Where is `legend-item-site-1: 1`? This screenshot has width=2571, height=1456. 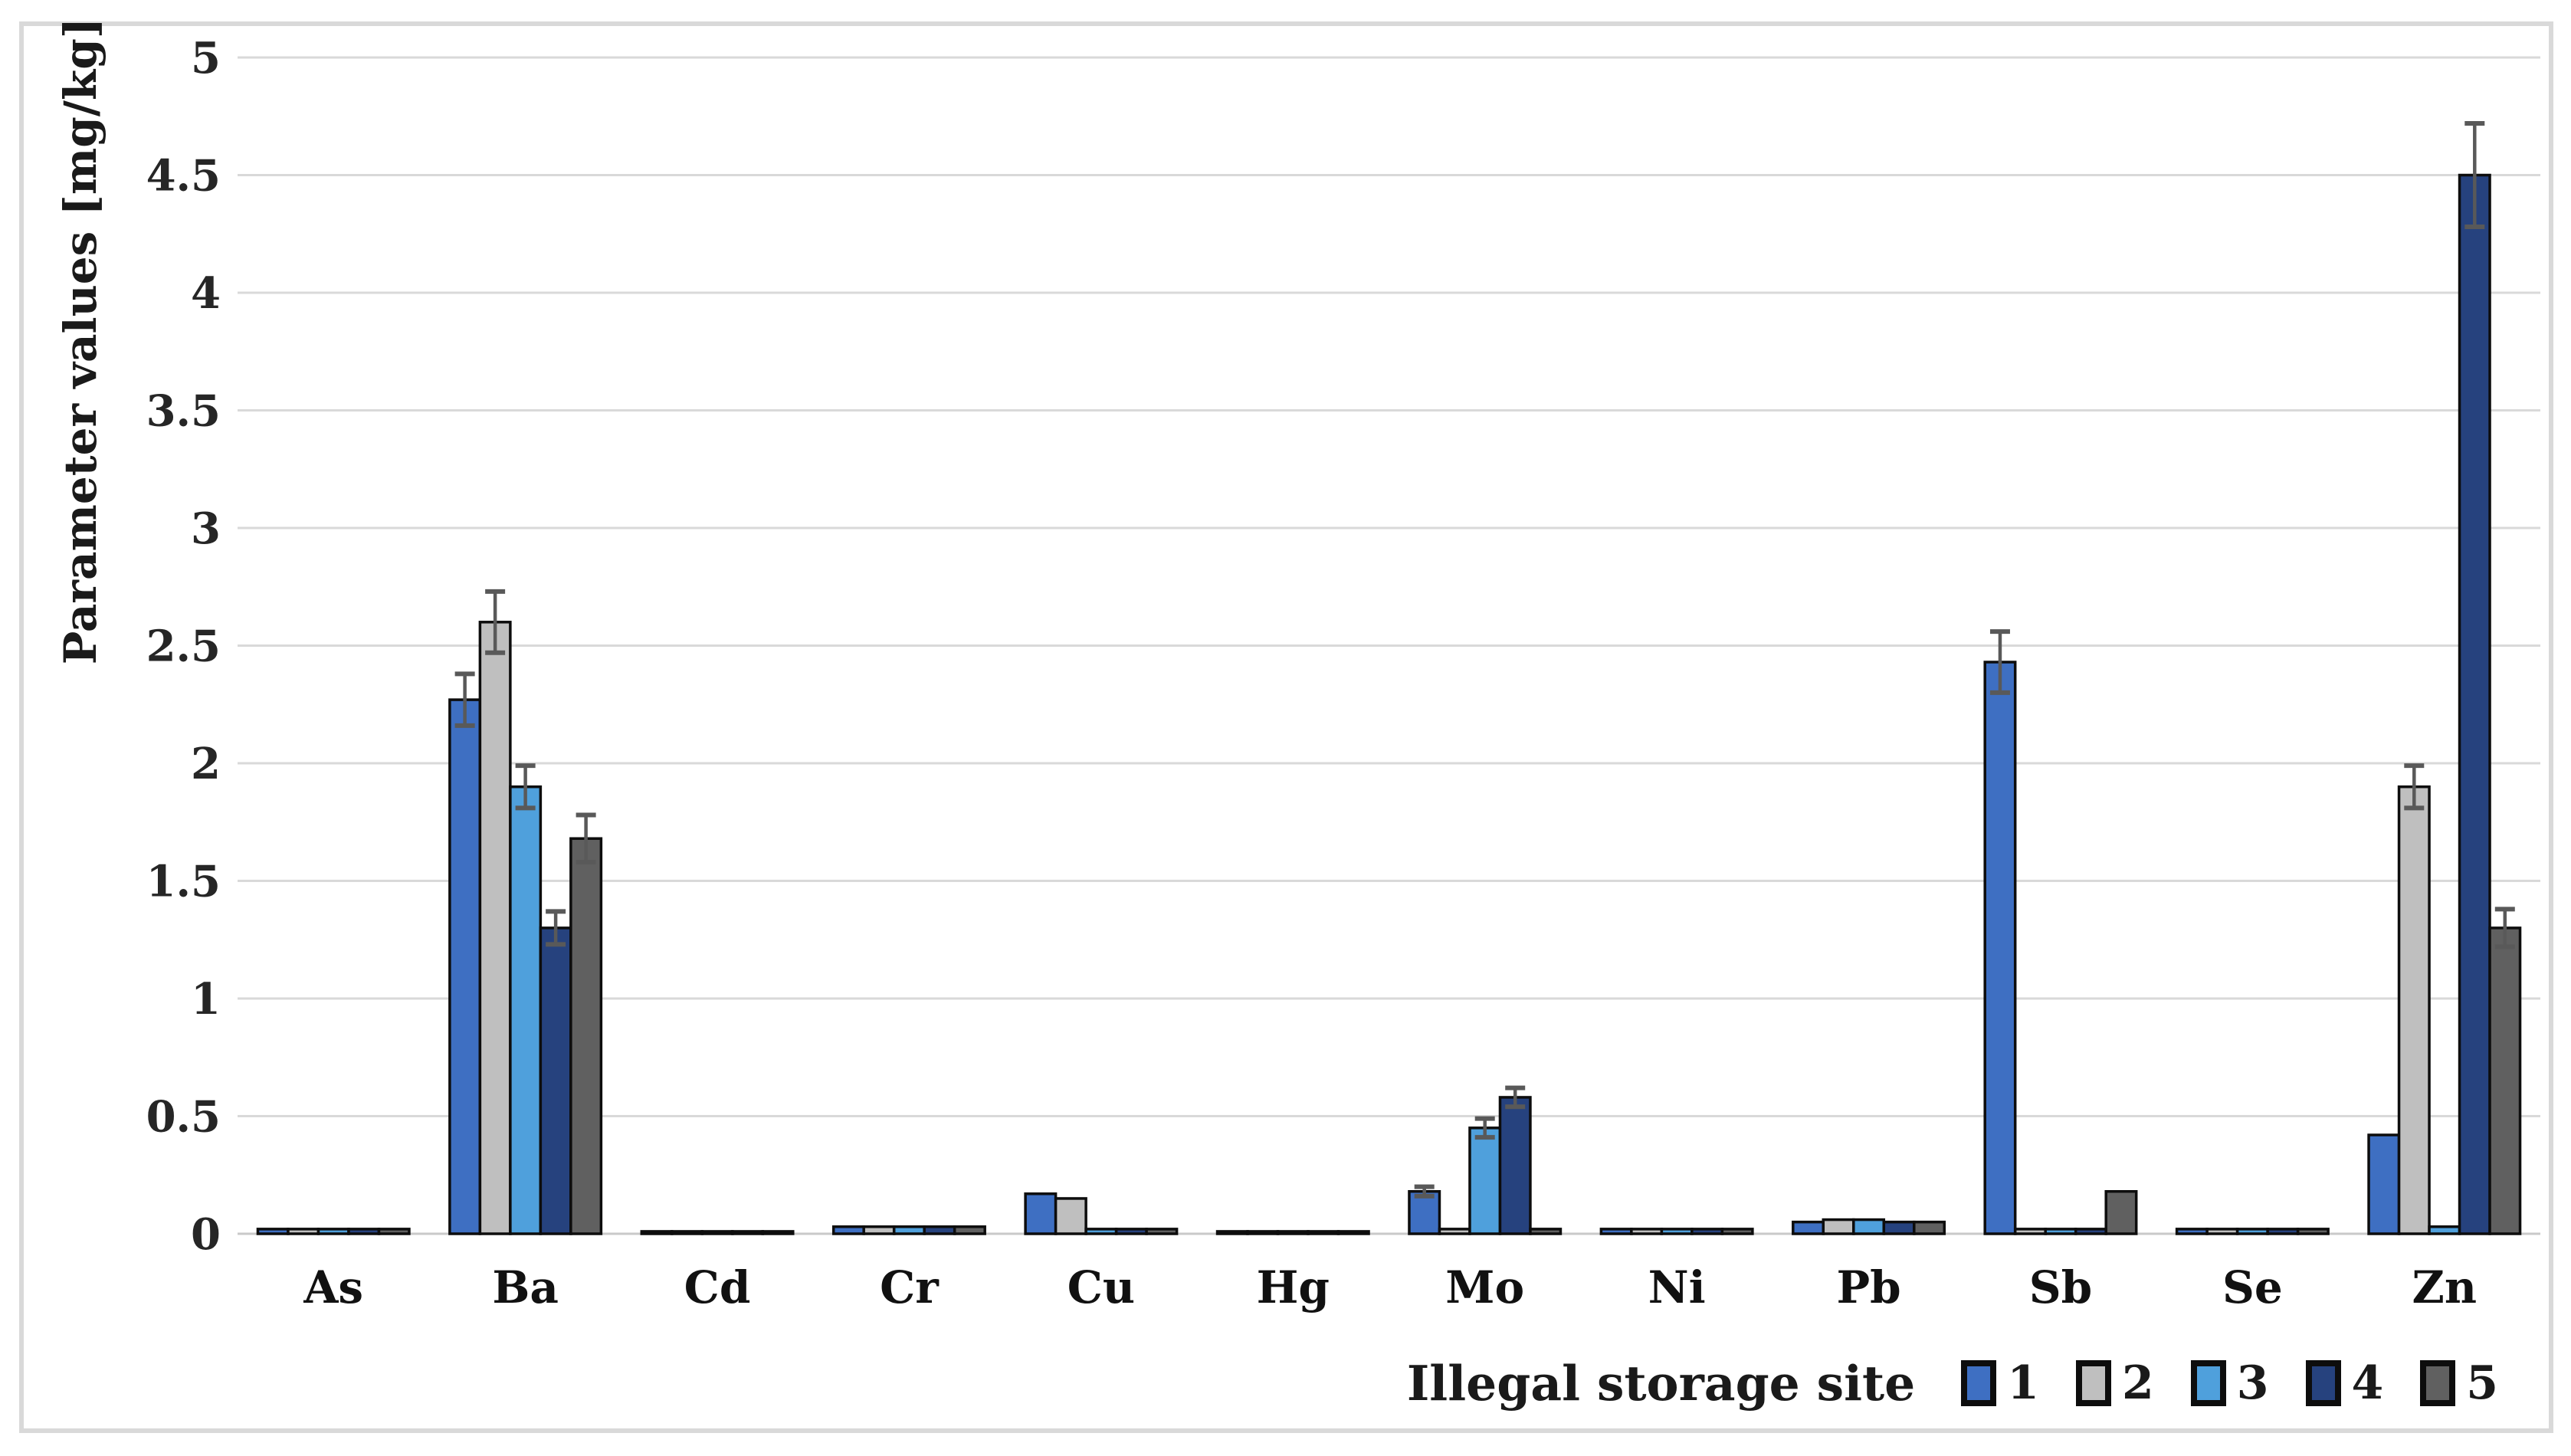 legend-item-site-1: 1 is located at coordinates (2000, 1383).